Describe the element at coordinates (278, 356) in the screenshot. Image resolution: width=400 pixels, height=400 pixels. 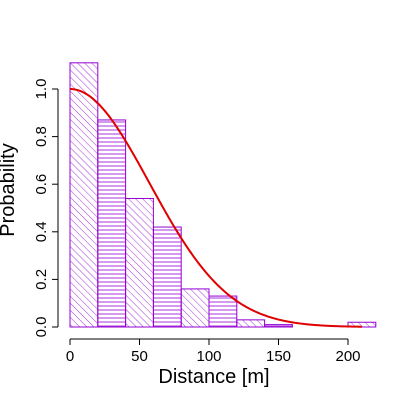
I see `x-tick-label: 150` at that location.